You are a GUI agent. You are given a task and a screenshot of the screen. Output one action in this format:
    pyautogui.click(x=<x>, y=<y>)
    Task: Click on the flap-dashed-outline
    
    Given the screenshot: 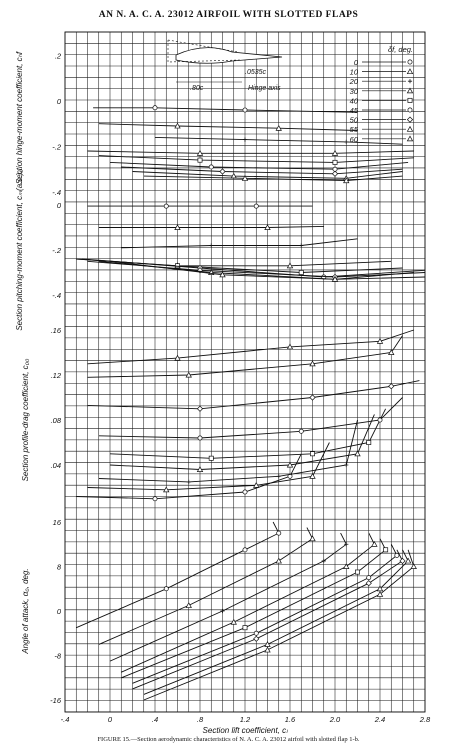 What is the action you would take?
    pyautogui.click(x=204, y=51)
    